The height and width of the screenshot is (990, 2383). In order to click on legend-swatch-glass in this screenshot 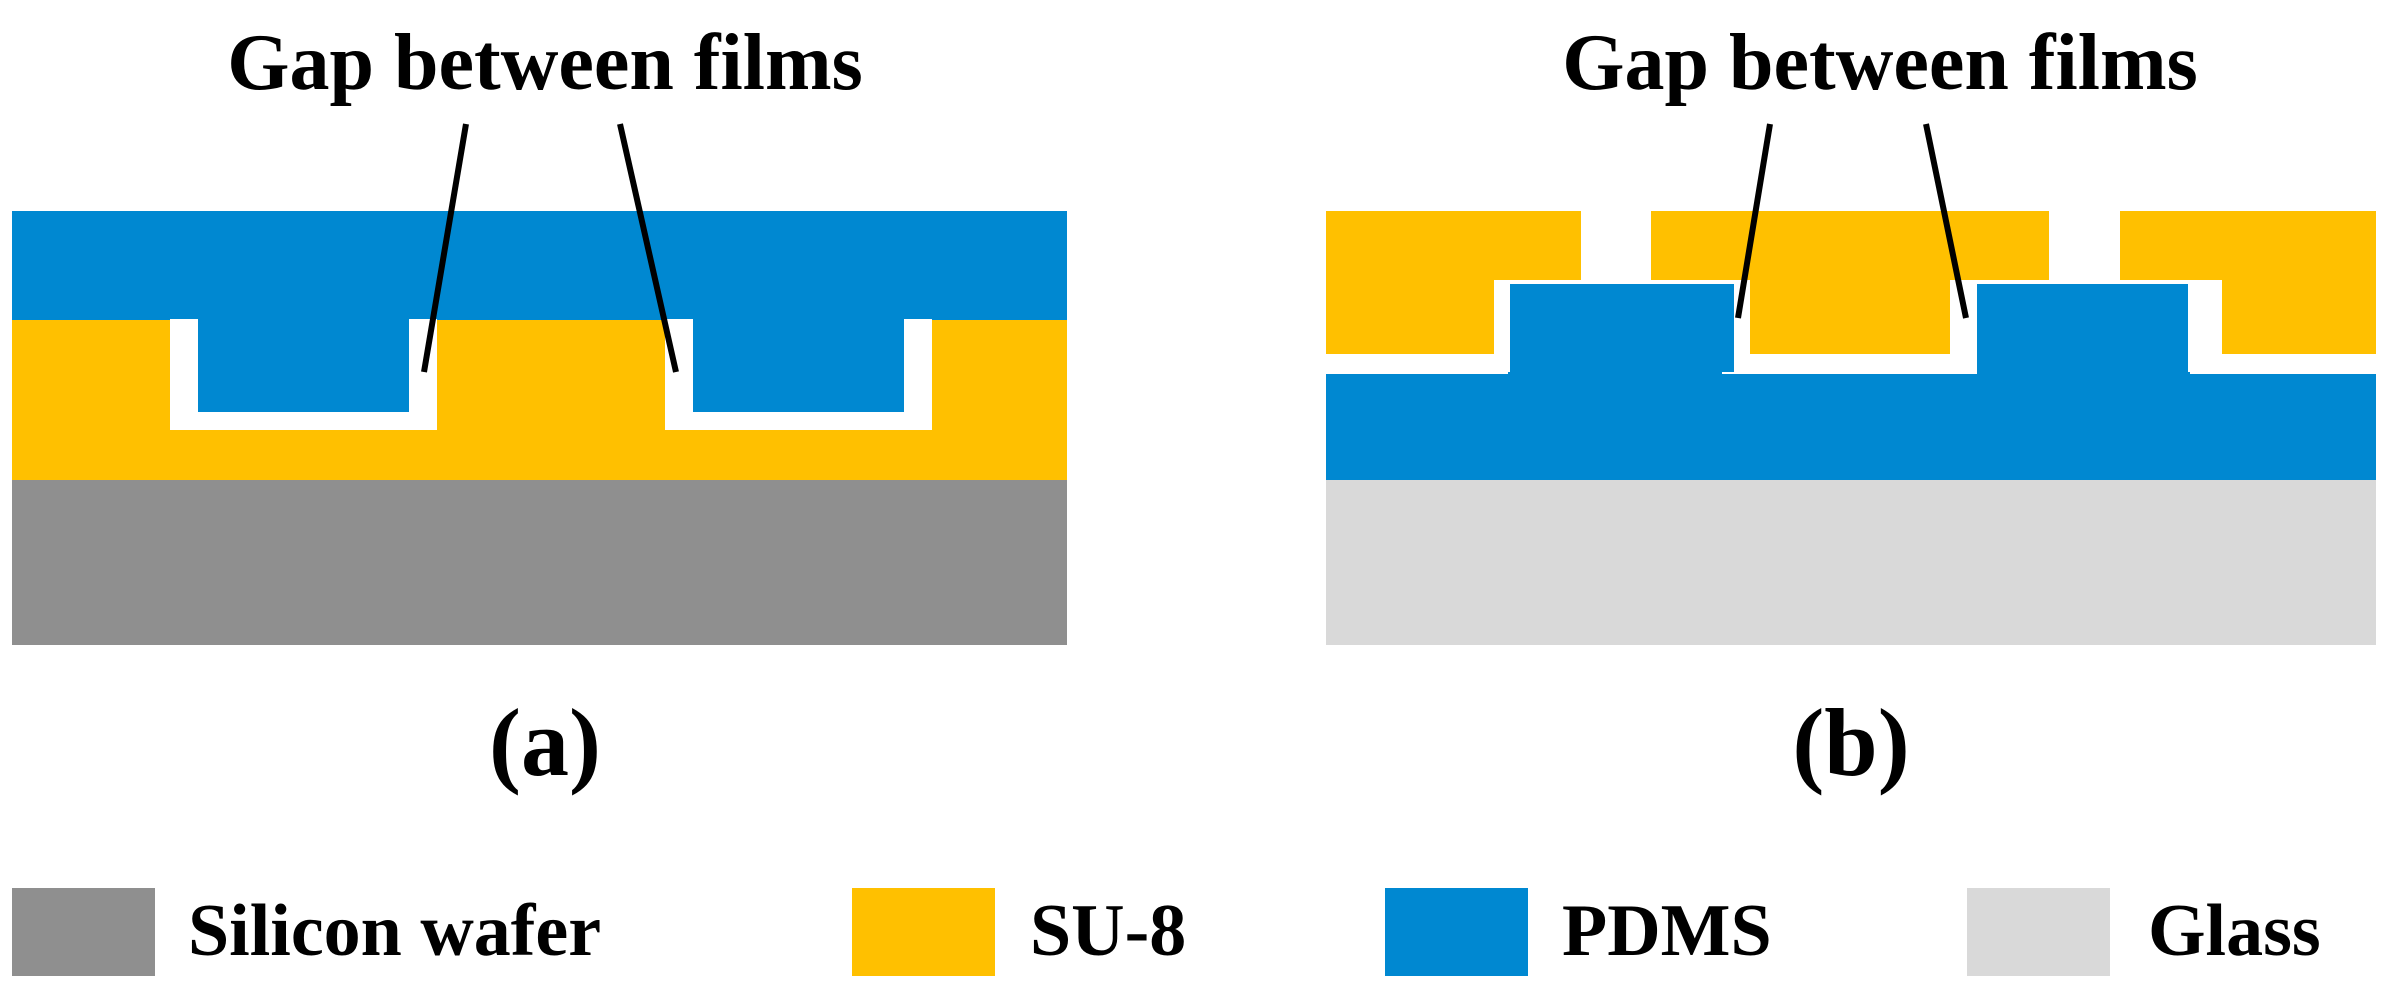, I will do `click(2038, 932)`.